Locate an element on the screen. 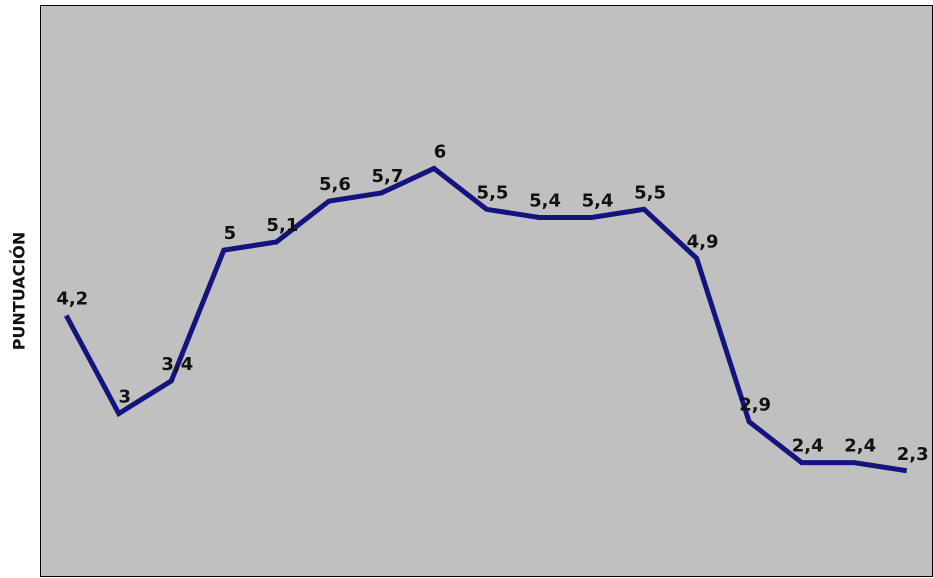  data-label: 5,1 is located at coordinates (282, 225).